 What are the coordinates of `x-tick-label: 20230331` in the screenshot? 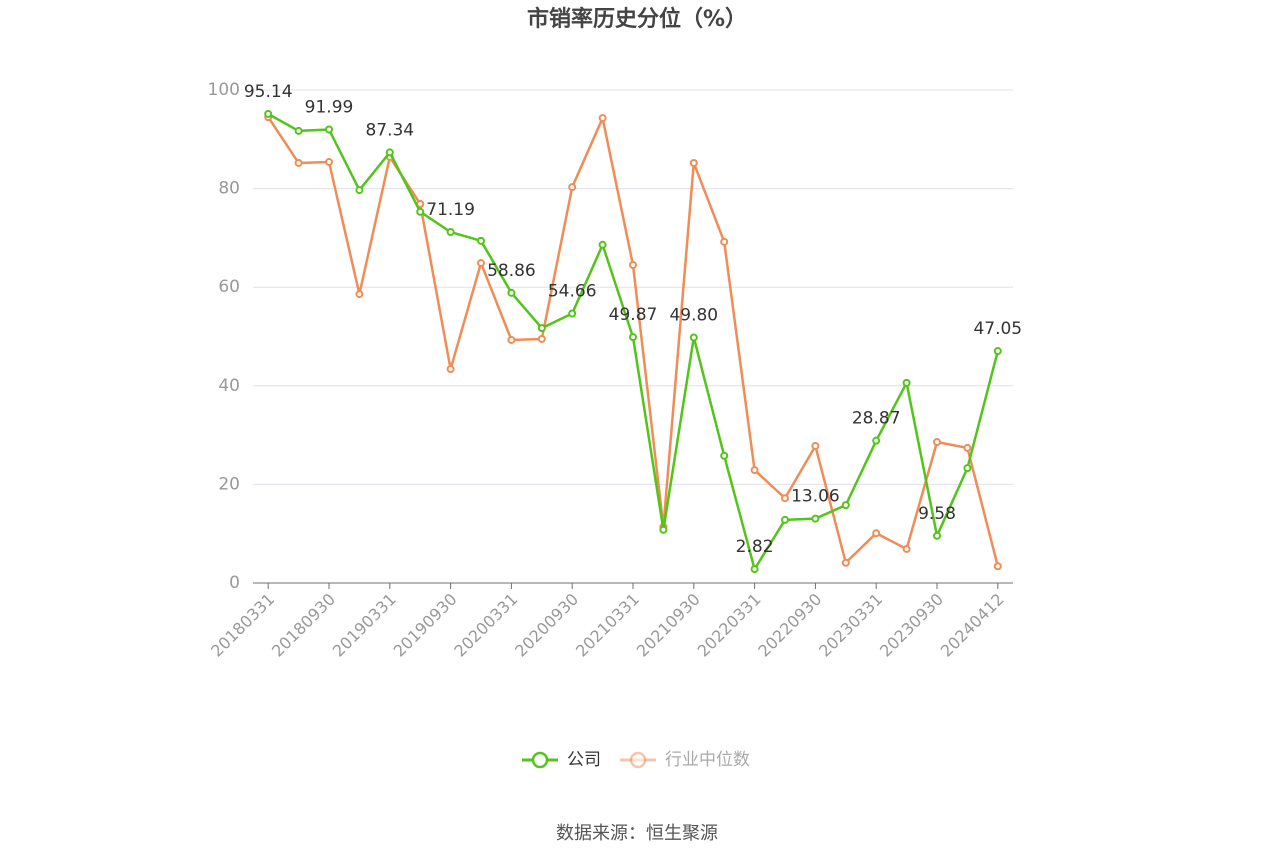 It's located at (850, 625).